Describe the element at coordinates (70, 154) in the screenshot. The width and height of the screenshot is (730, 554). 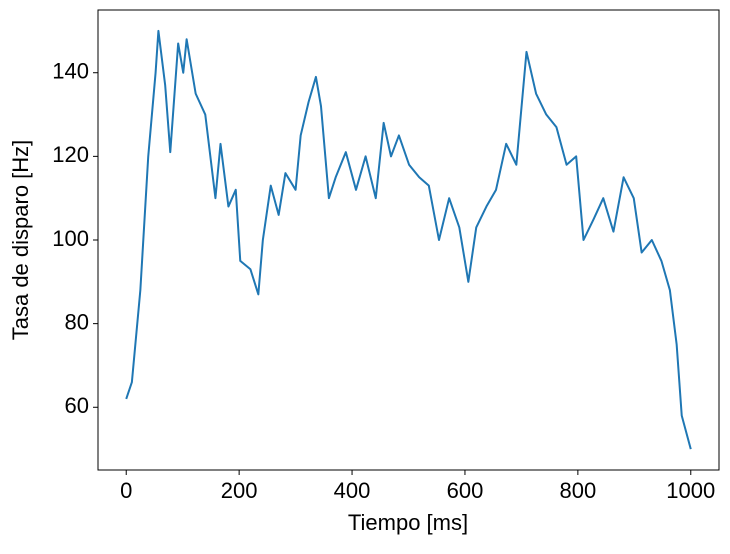
I see `y-tick-label: 120` at that location.